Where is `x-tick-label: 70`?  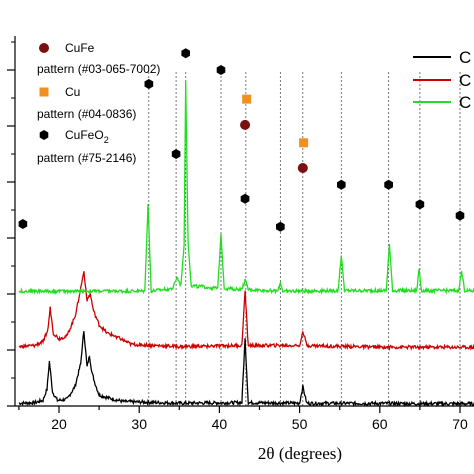
x-tick-label: 70 is located at coordinates (460, 424).